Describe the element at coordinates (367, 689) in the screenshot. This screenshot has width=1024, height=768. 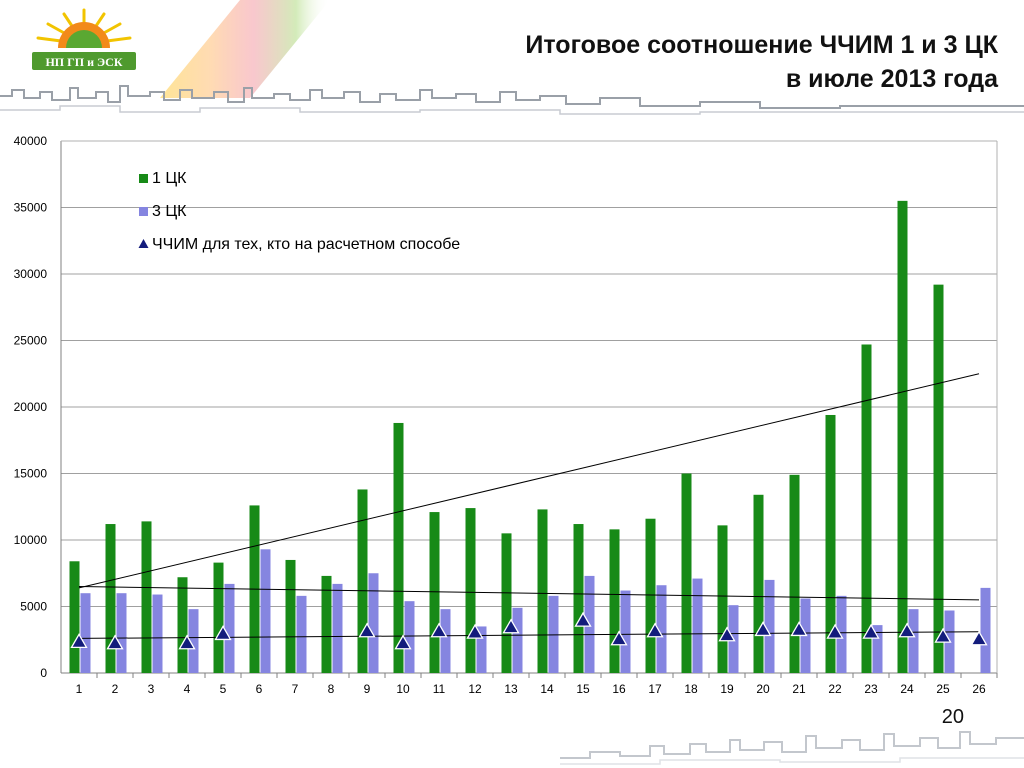
I see `x-tick-label: 9` at that location.